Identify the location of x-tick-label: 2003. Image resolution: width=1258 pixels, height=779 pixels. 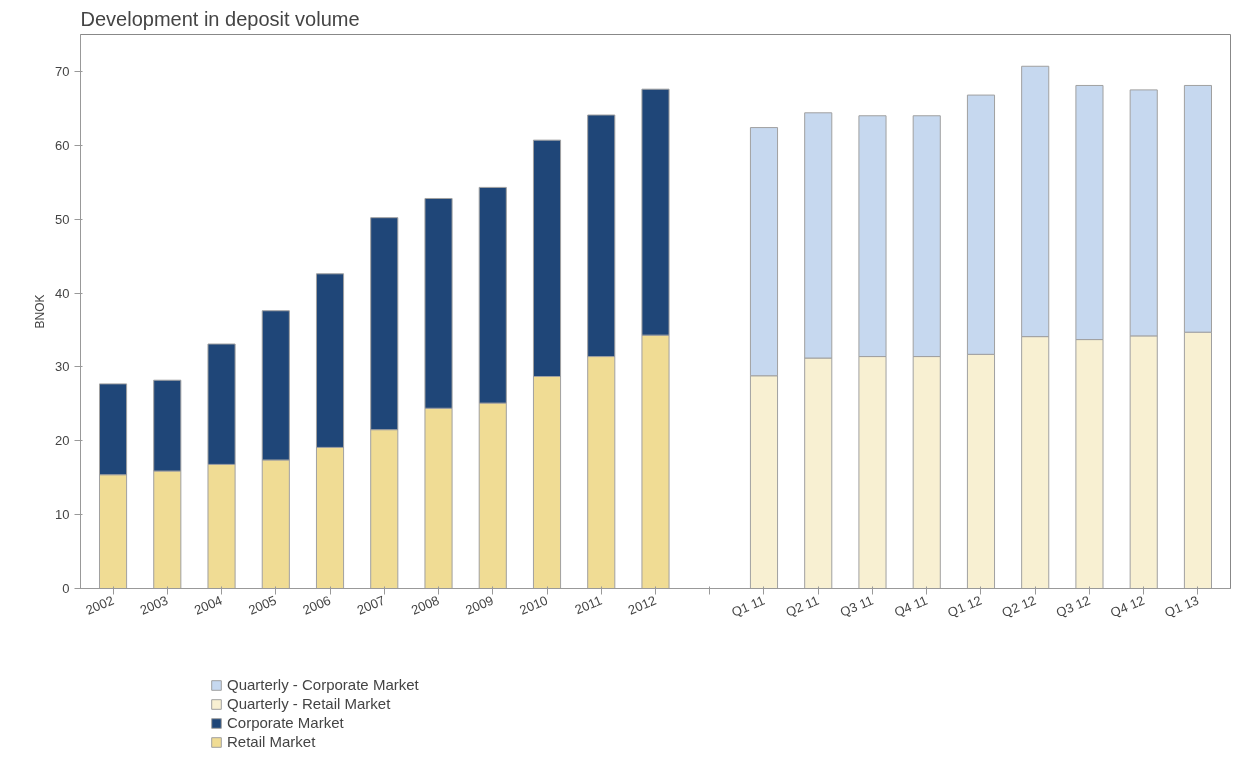
(154, 605).